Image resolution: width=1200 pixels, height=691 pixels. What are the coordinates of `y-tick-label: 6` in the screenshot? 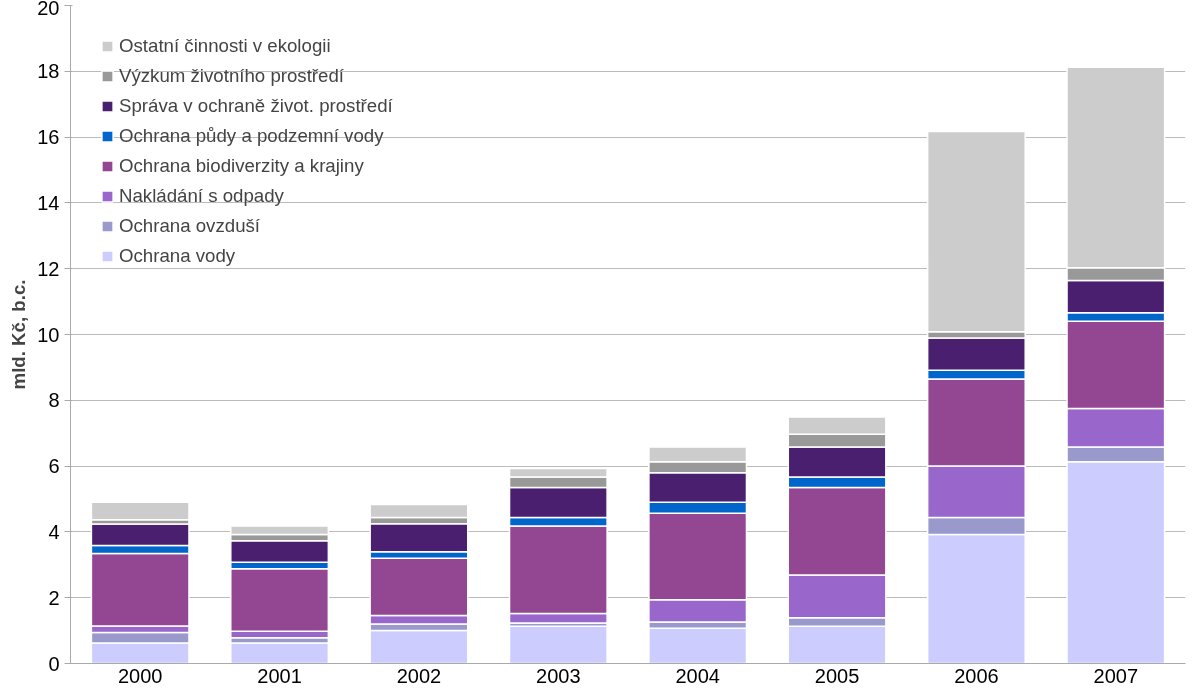 It's located at (54, 466).